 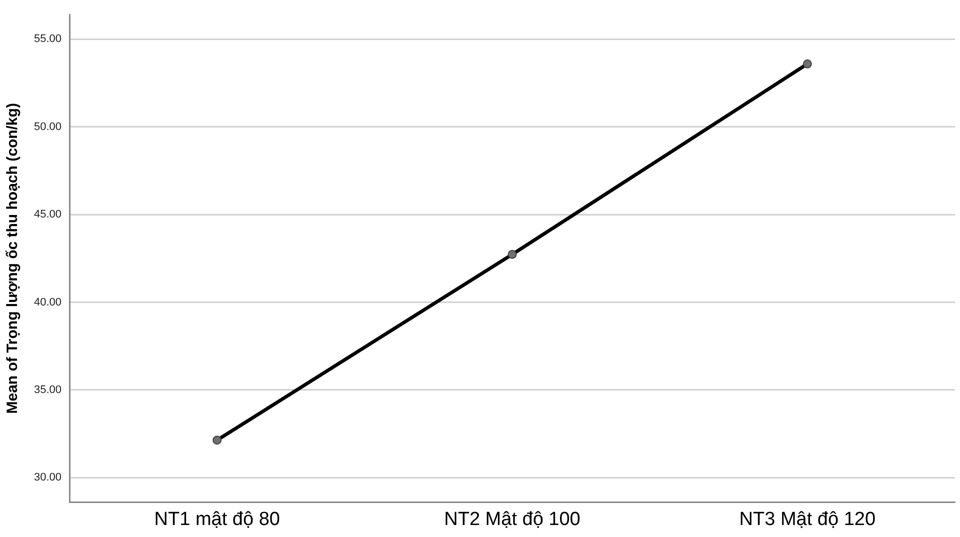 I want to click on y-axis-title: Mean of Trọng lượng ốc thu hoạch (con/kg), so click(x=13, y=258).